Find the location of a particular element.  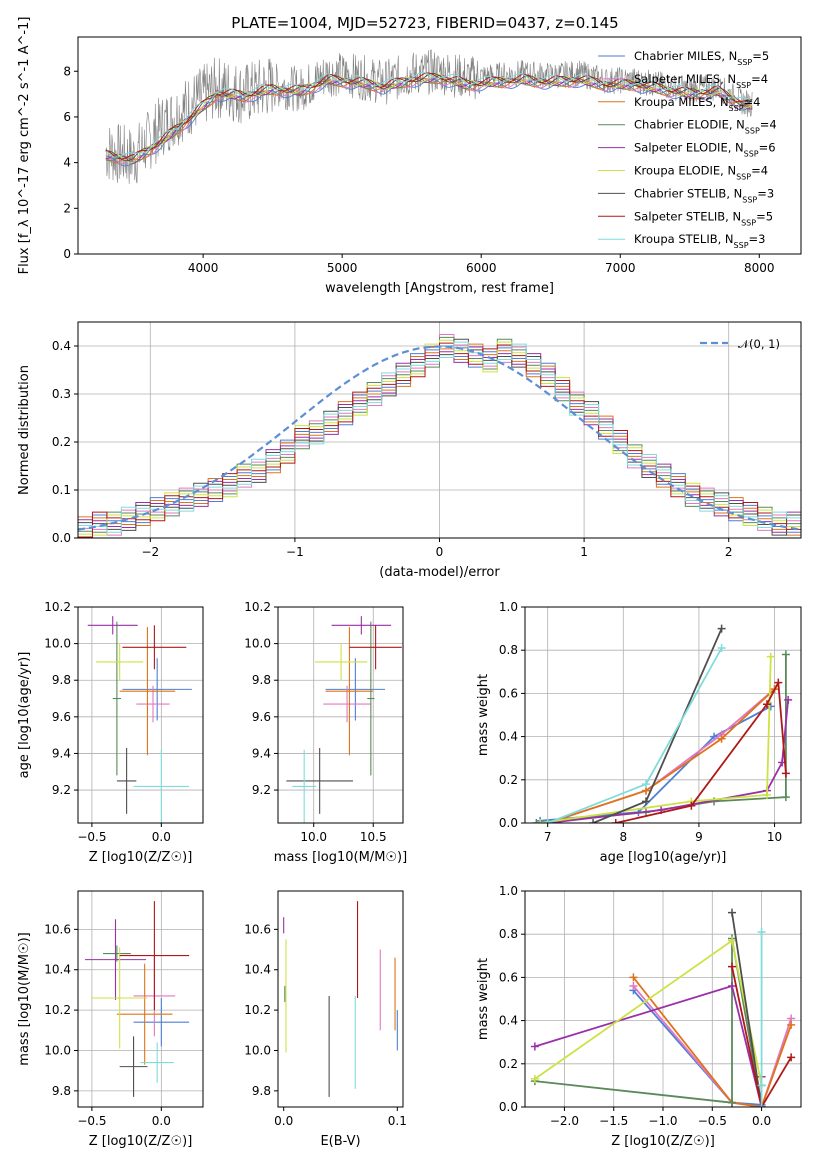

x-axis-label: age [log10(age/yr)] is located at coordinates (663, 857).